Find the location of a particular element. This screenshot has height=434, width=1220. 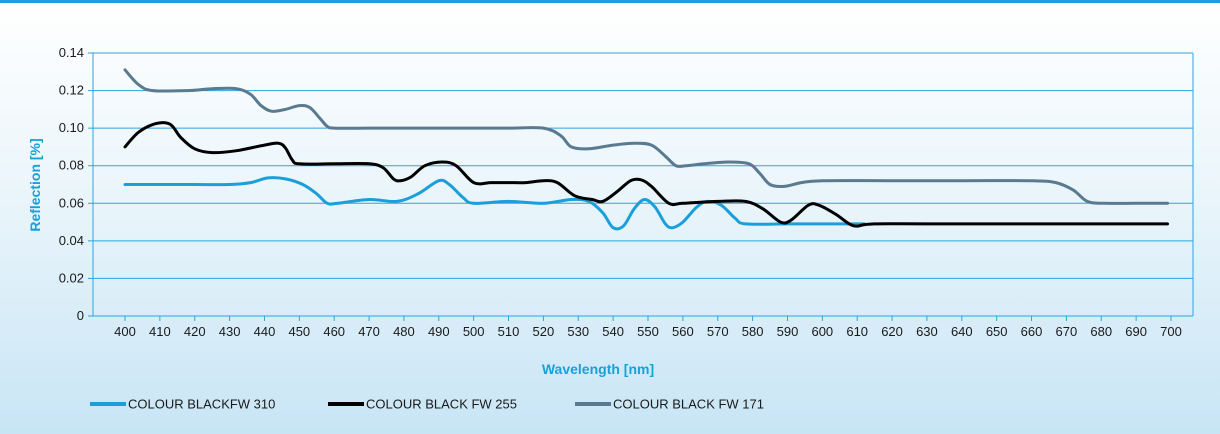

x-tick-label: 580 is located at coordinates (753, 331).